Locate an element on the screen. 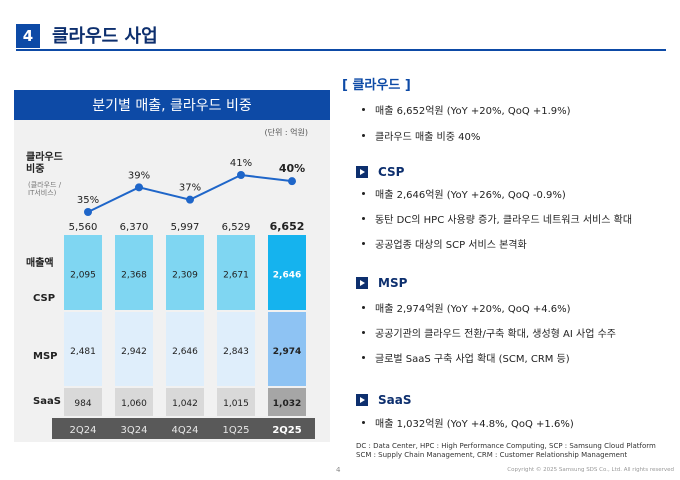 This screenshot has height=480, width=680. data-label-msp-3Q24: 2,942 is located at coordinates (134, 352).